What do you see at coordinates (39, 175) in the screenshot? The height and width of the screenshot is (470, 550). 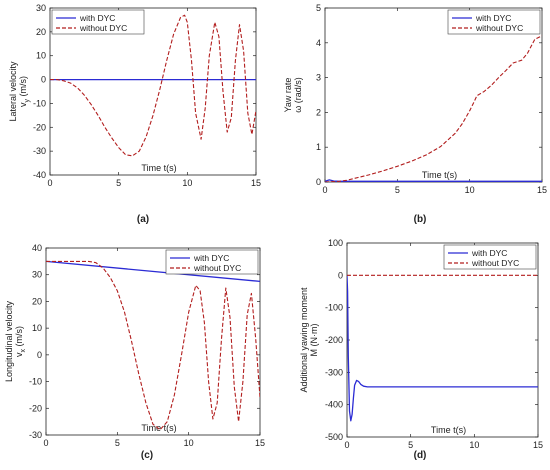 I see `y-tick-label: -40` at bounding box center [39, 175].